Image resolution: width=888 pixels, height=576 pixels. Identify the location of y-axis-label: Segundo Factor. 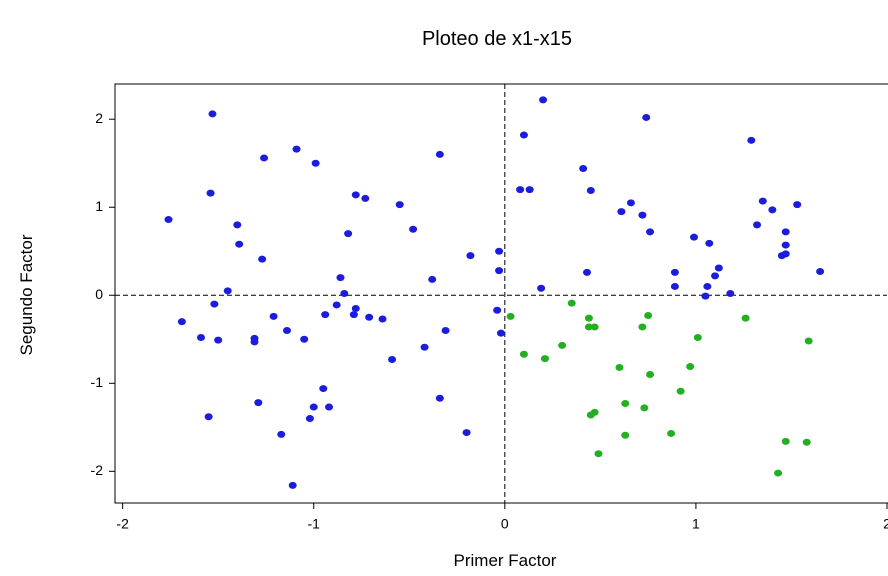
(26, 294).